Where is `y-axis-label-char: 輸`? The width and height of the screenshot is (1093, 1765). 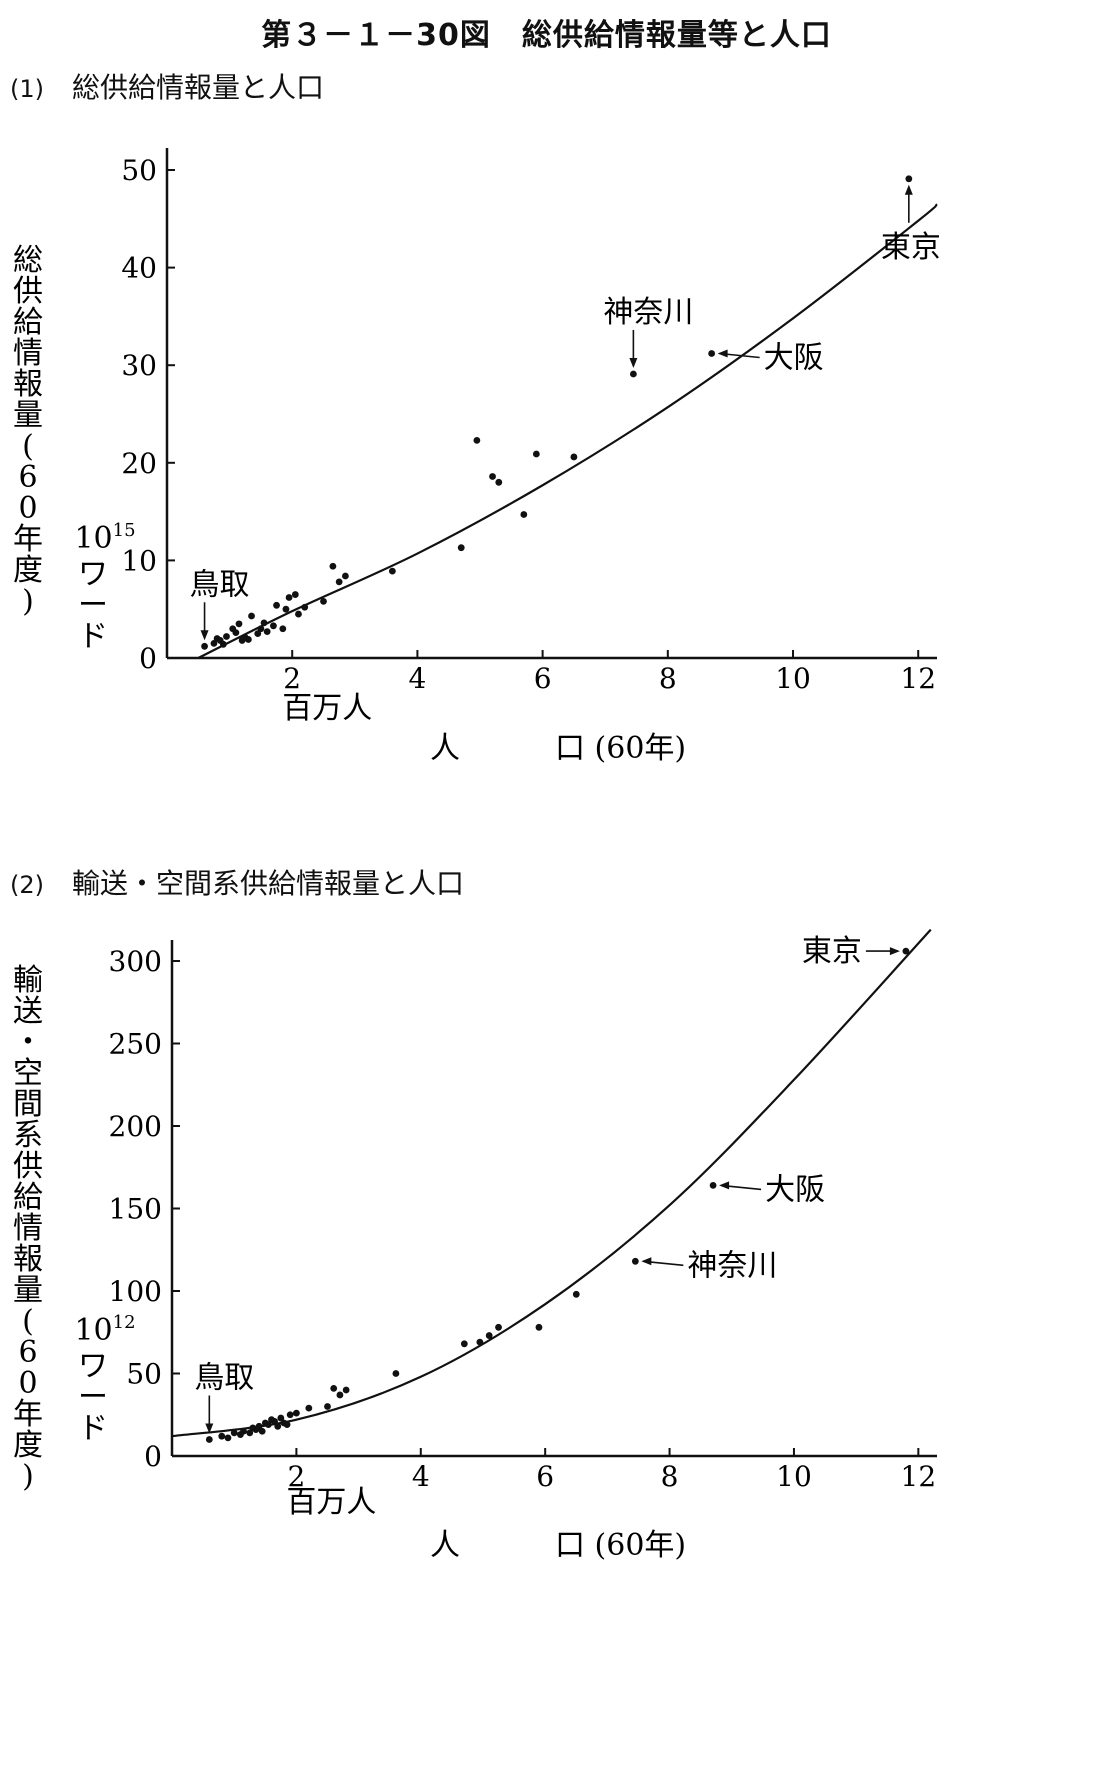
y-axis-label-char: 輸 is located at coordinates (28, 980).